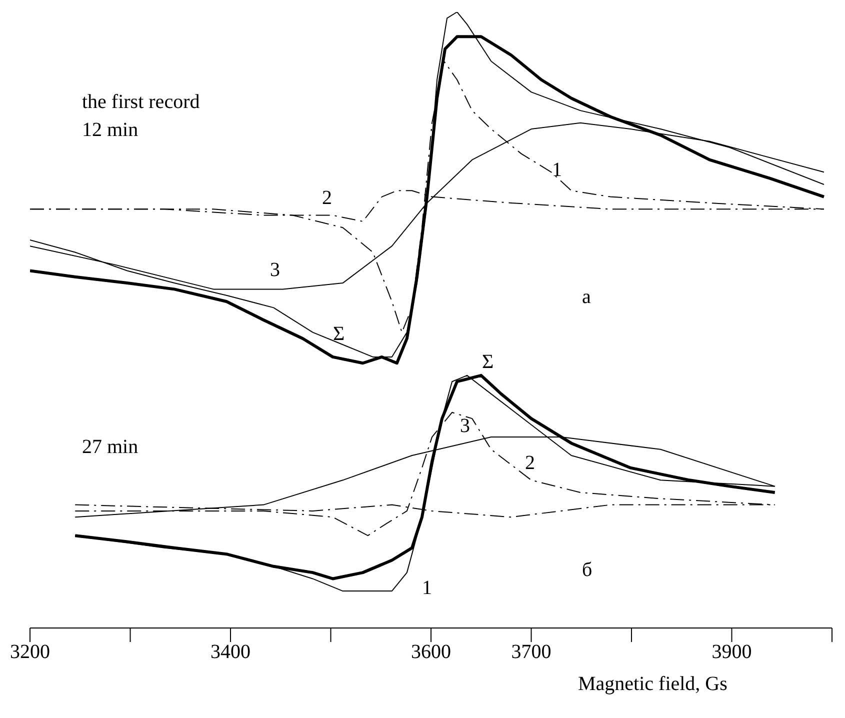 This screenshot has width=845, height=718. I want to click on annotation: б, so click(587, 570).